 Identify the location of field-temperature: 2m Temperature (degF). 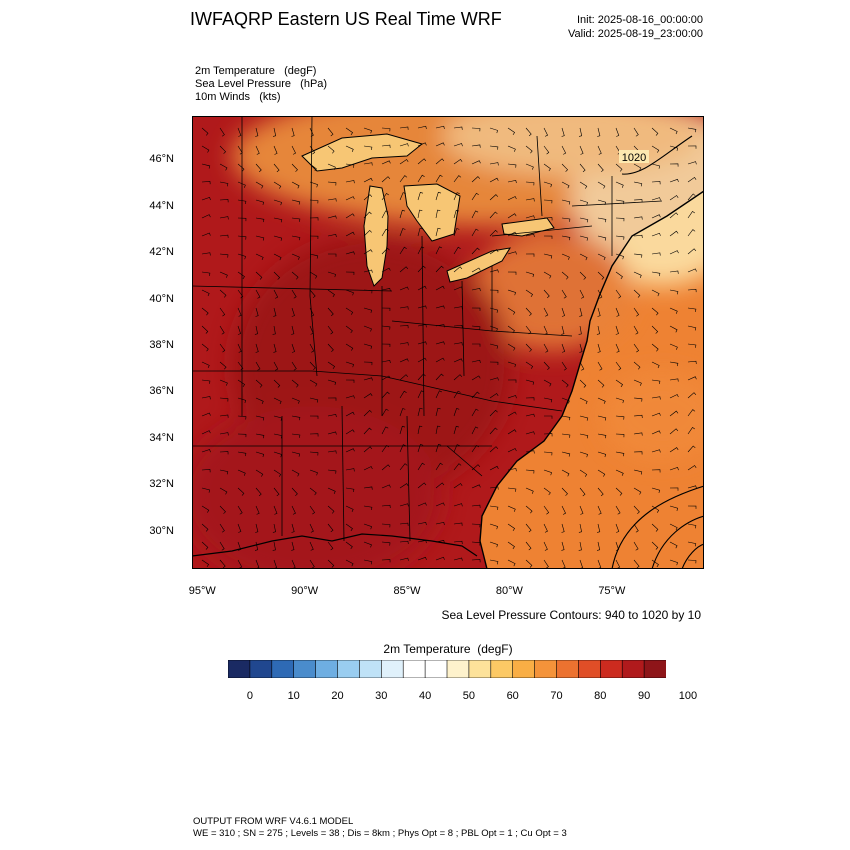
(256, 71).